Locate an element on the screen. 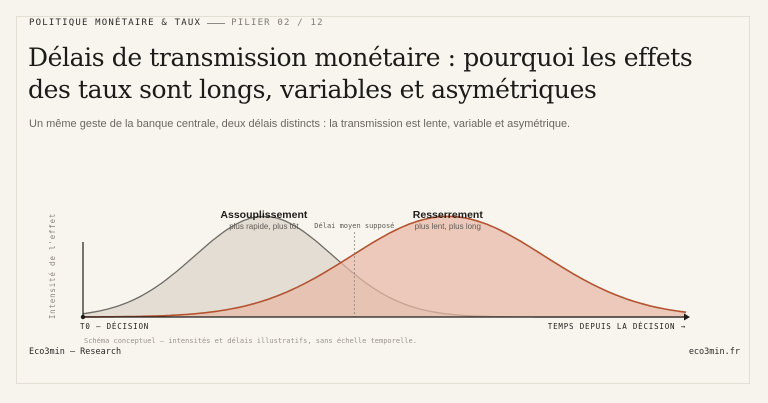 This screenshot has height=403, width=768. x-axis-arrow is located at coordinates (687, 317).